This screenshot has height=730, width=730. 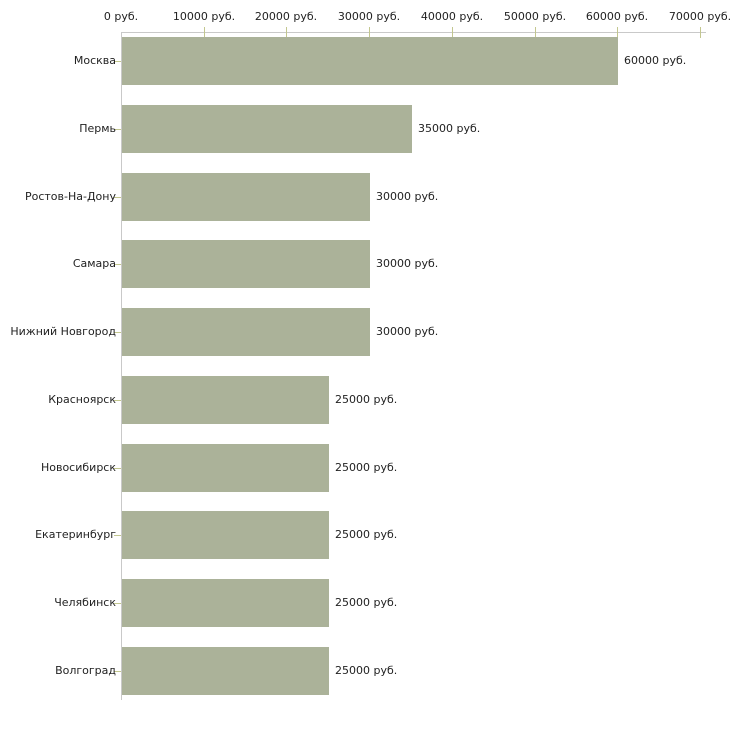 I want to click on x-axis-tick-label: 30000 руб., so click(x=369, y=16).